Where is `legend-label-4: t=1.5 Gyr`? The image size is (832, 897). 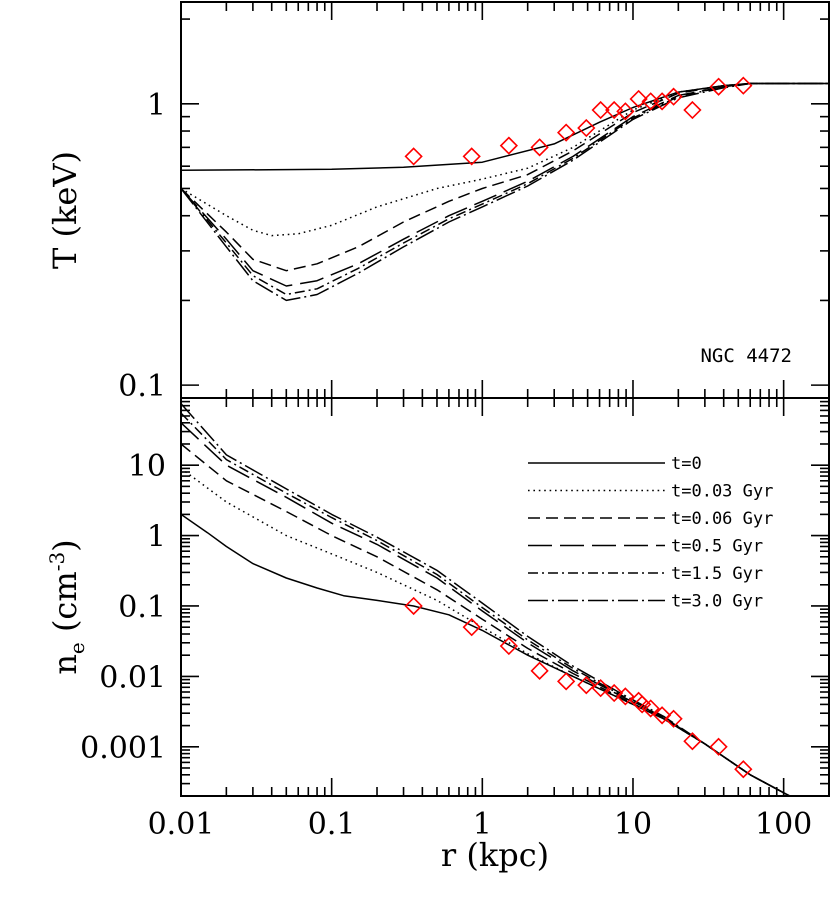
legend-label-4: t=1.5 Gyr is located at coordinates (717, 574).